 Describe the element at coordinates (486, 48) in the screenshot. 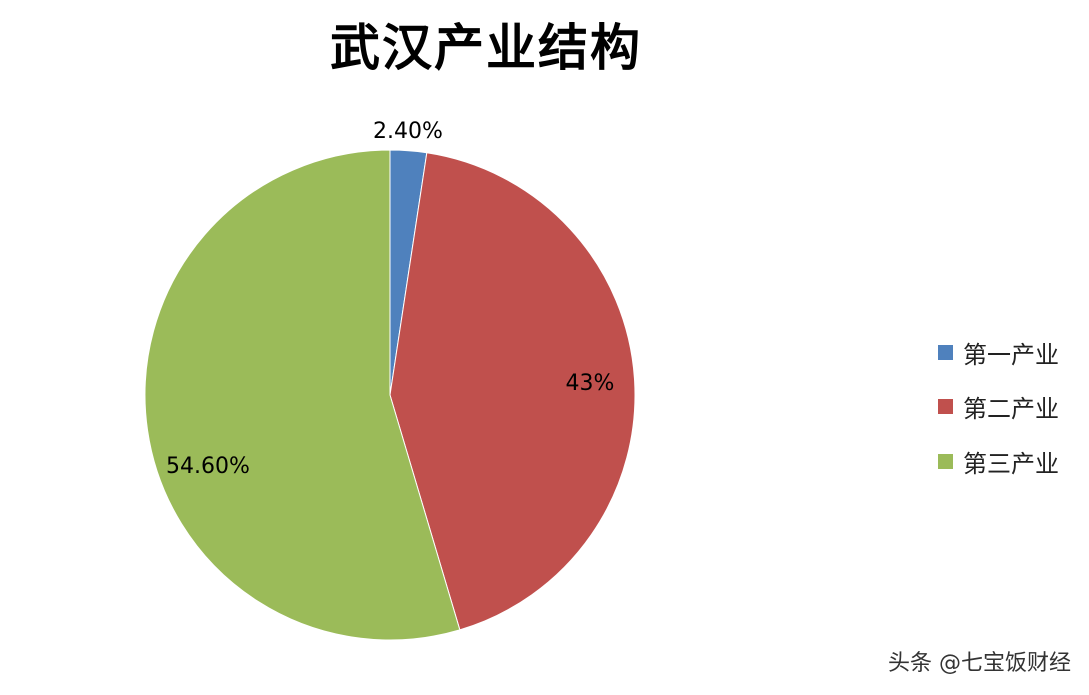

I see `chart-title: 武汉产业结构` at that location.